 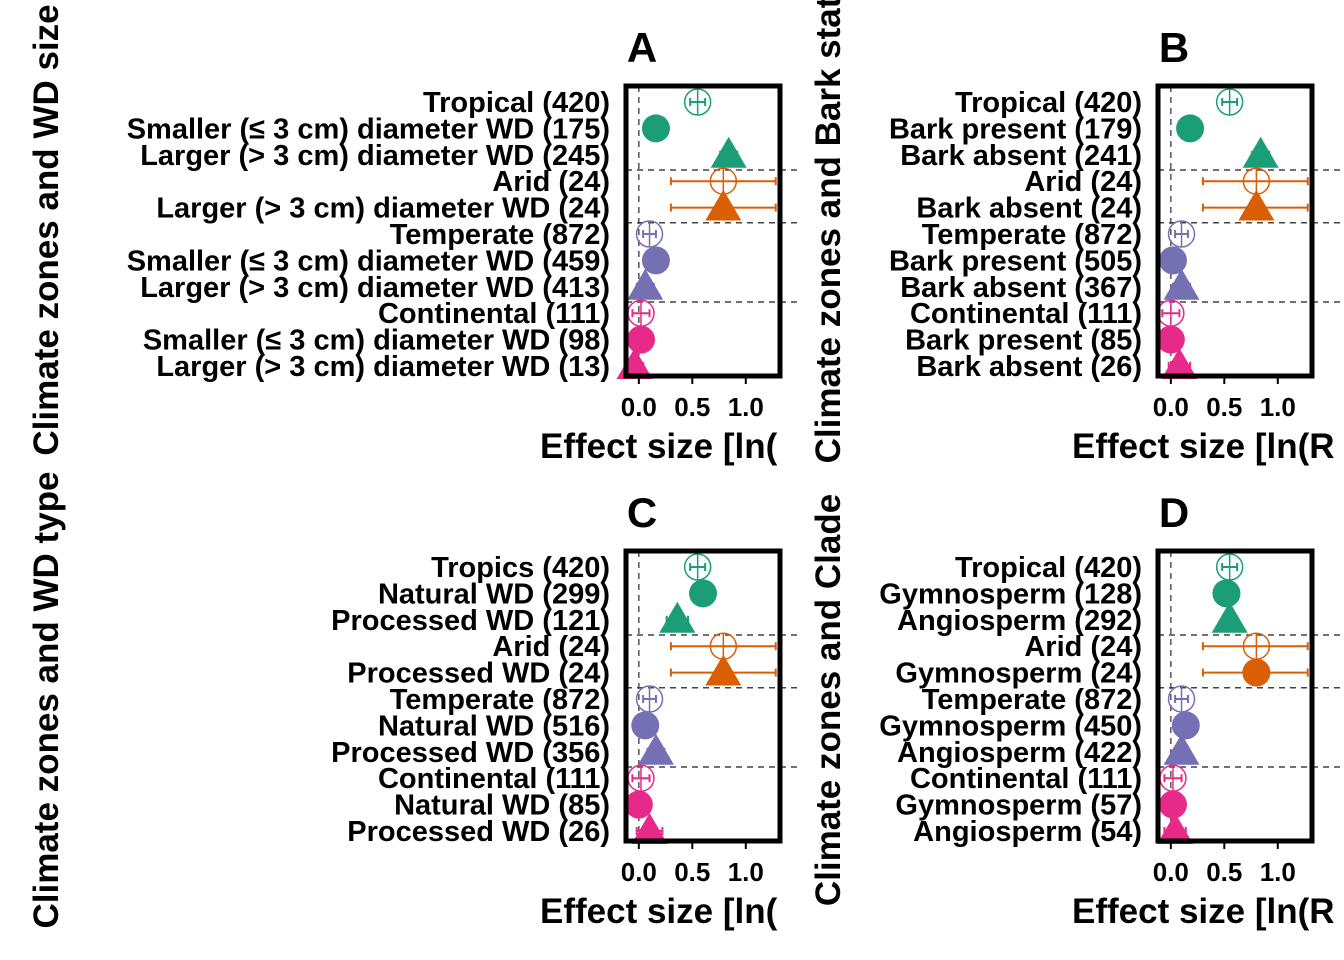 What do you see at coordinates (520, 568) in the screenshot?
I see `row-label: Tropics (420)` at bounding box center [520, 568].